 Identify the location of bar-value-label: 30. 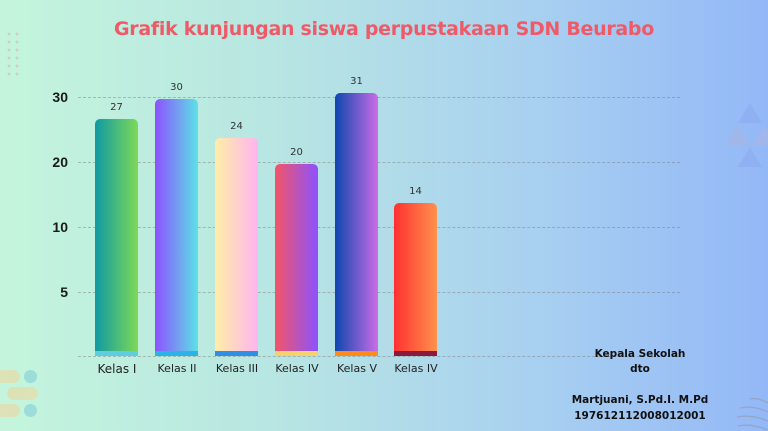
(176, 87).